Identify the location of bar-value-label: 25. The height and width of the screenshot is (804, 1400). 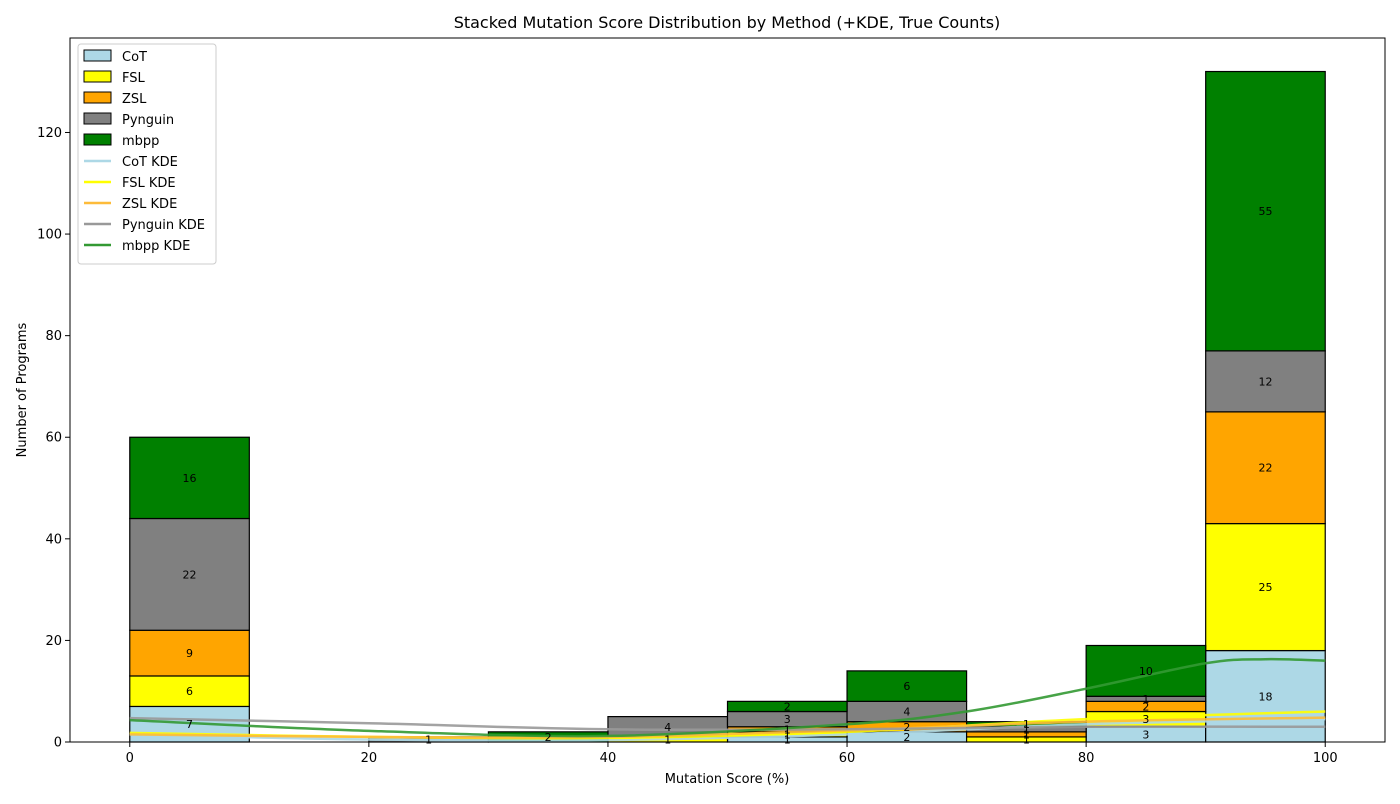
(1265, 587).